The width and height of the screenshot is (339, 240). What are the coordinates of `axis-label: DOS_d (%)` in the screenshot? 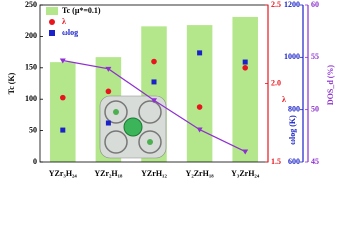 It's located at (330, 85).